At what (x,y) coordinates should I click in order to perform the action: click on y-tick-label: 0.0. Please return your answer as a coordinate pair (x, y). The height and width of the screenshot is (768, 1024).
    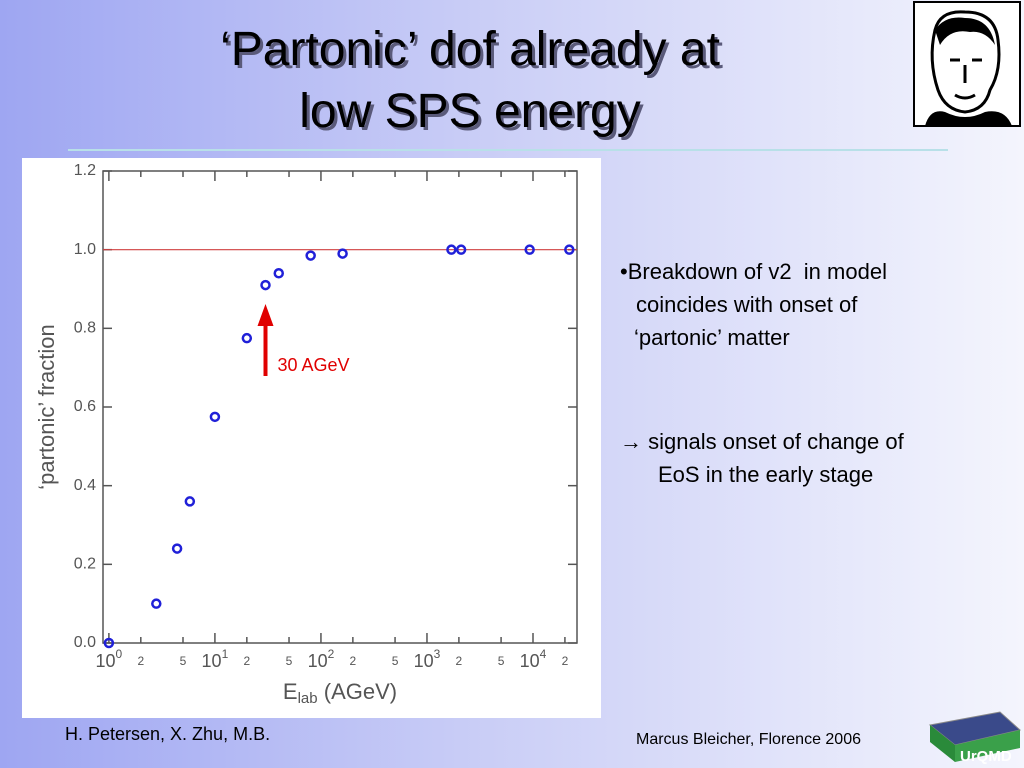
    Looking at the image, I should click on (85, 642).